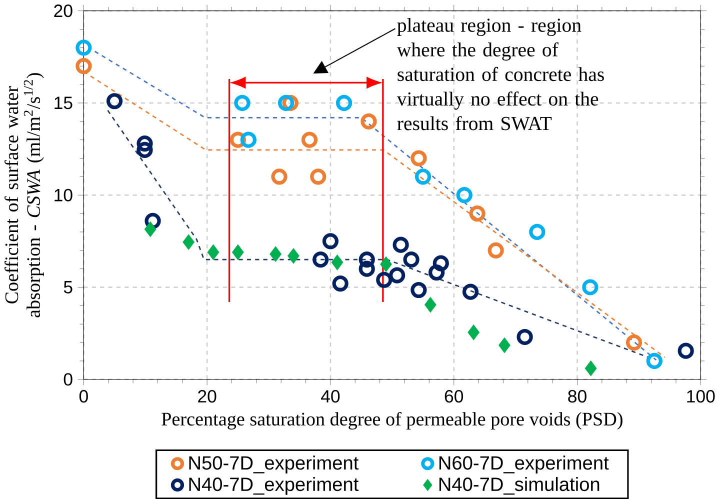 The image size is (720, 499). Describe the element at coordinates (524, 465) in the screenshot. I see `legend-label: N60-7D_experiment` at that location.